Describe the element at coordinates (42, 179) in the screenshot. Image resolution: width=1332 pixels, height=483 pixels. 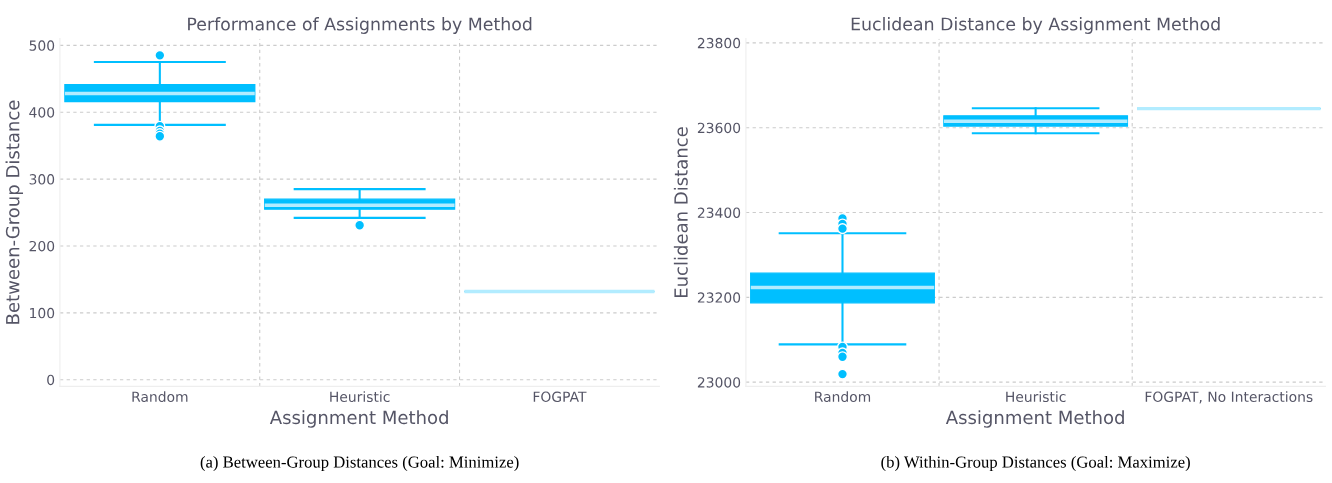
I see `y-tick-label: 300` at that location.